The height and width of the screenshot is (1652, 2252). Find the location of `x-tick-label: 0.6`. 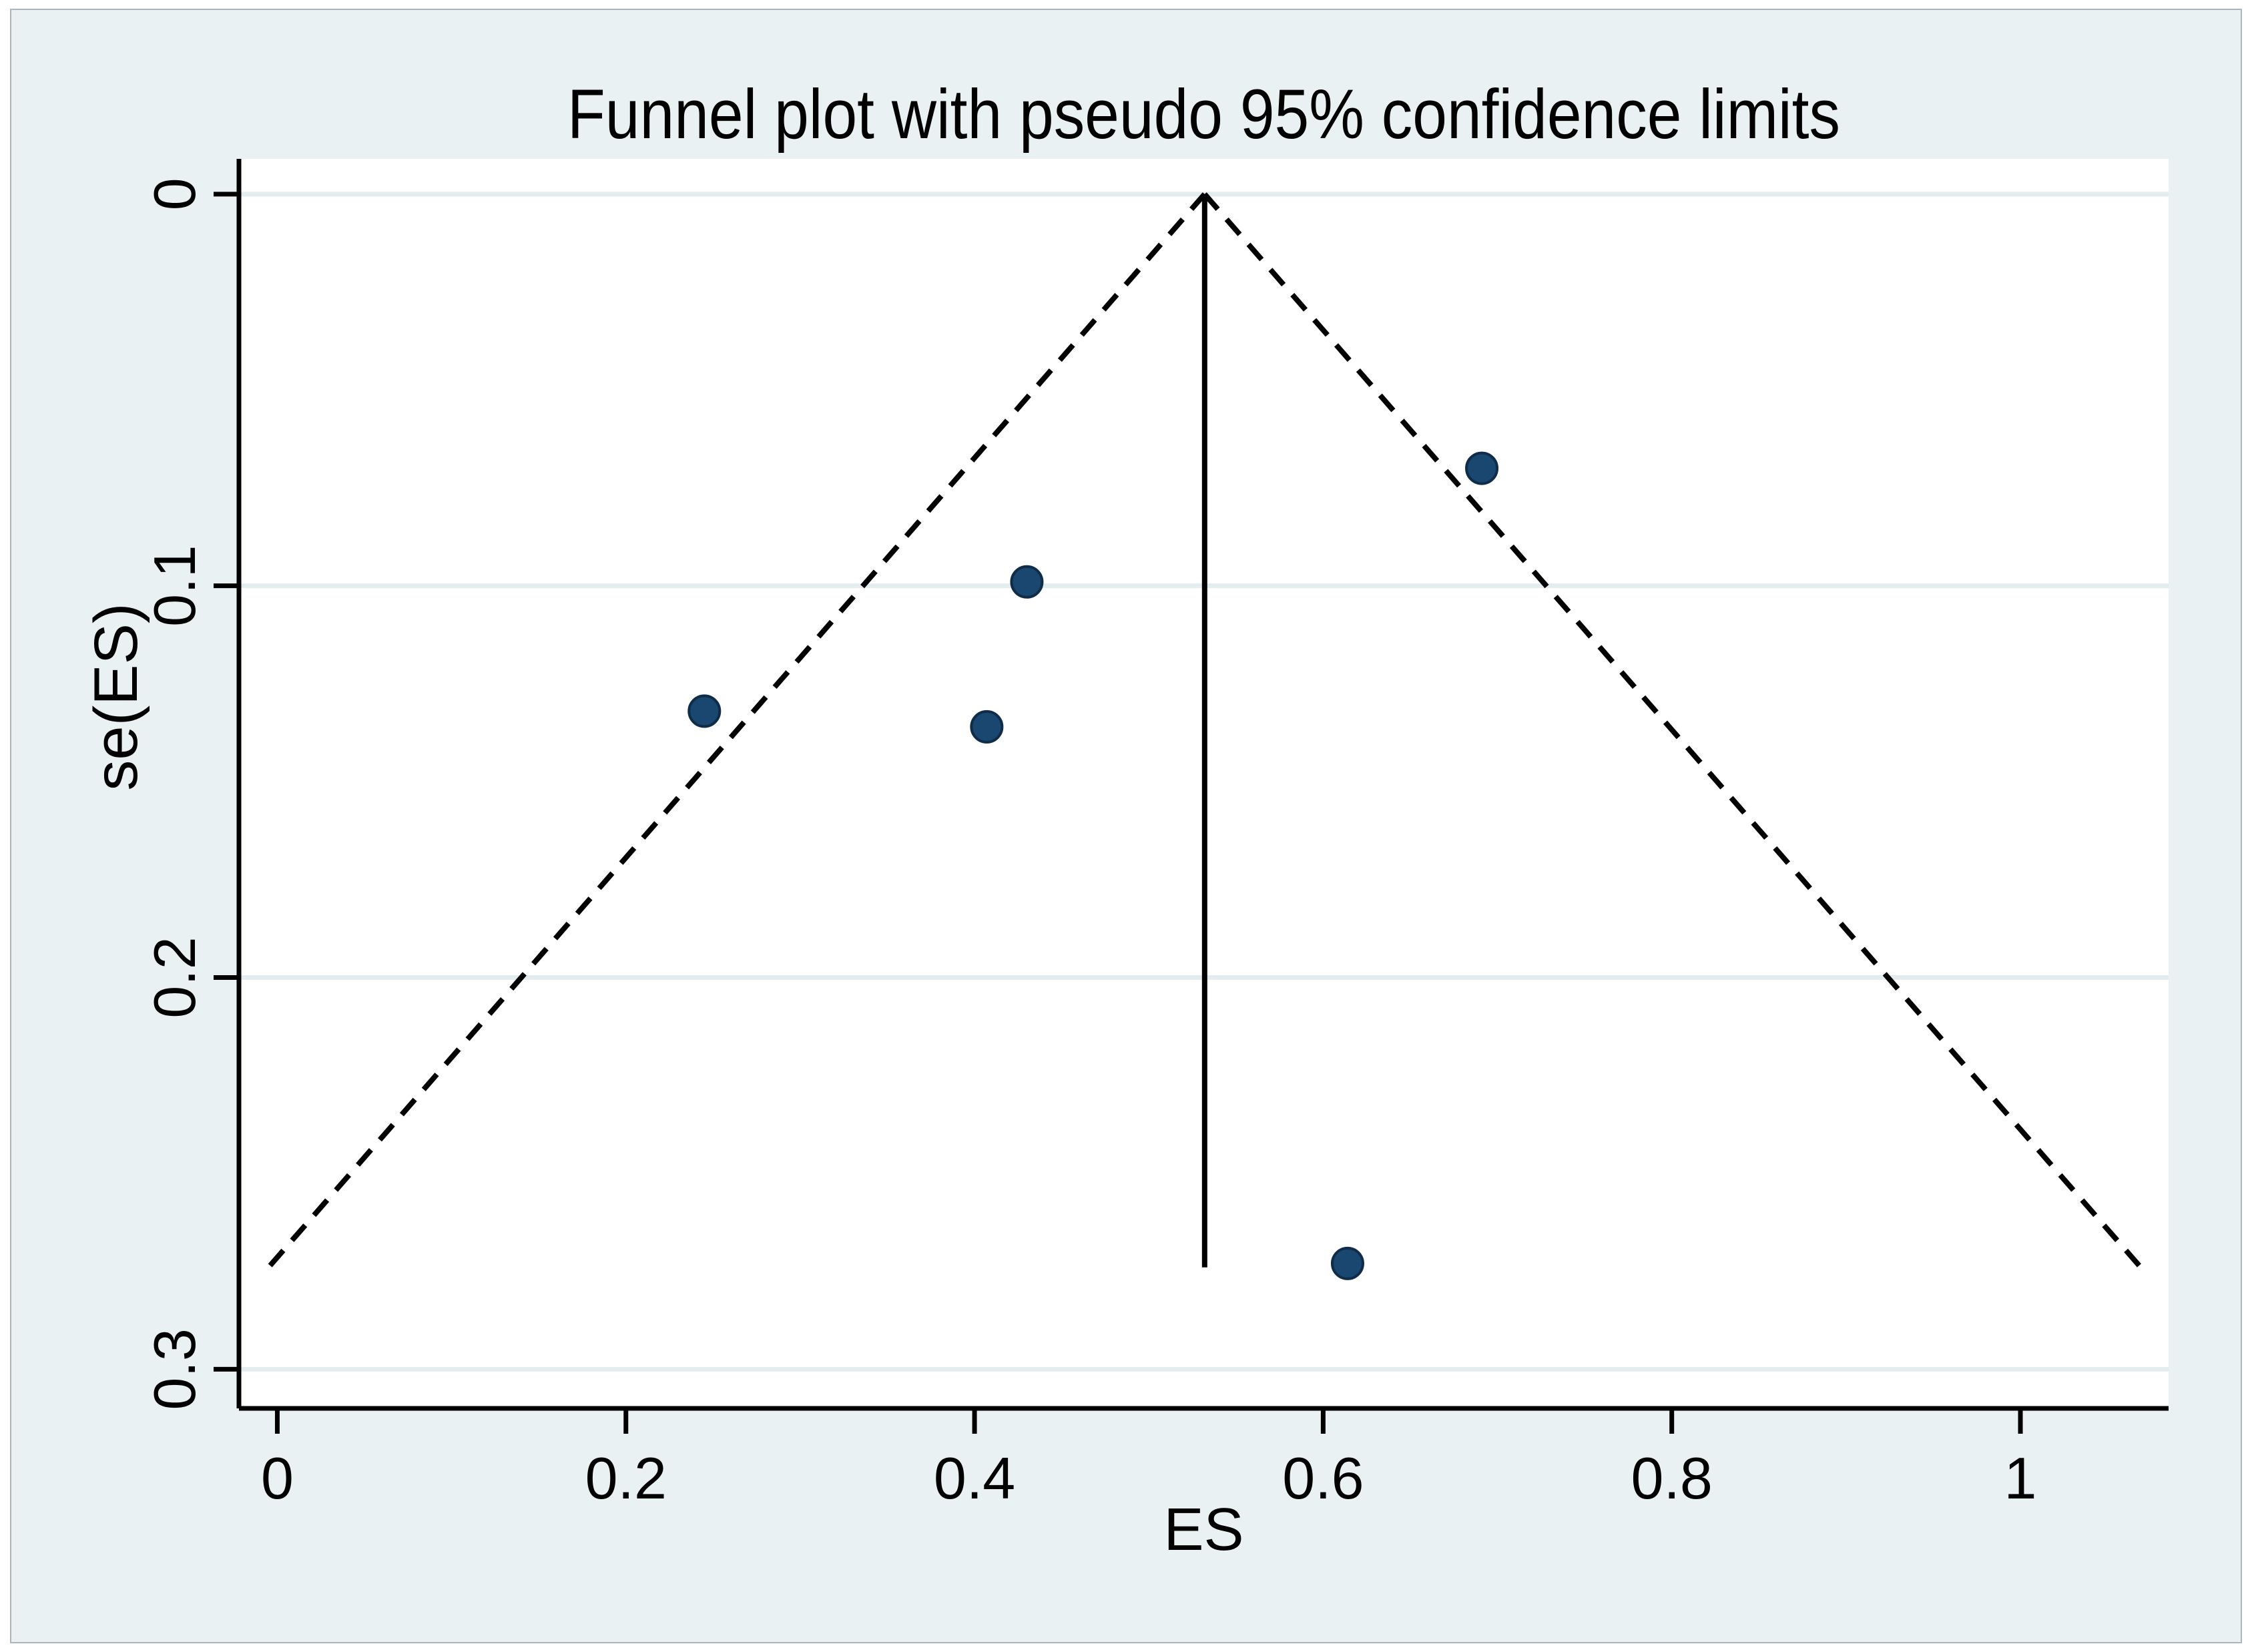

x-tick-label: 0.6 is located at coordinates (1323, 1478).